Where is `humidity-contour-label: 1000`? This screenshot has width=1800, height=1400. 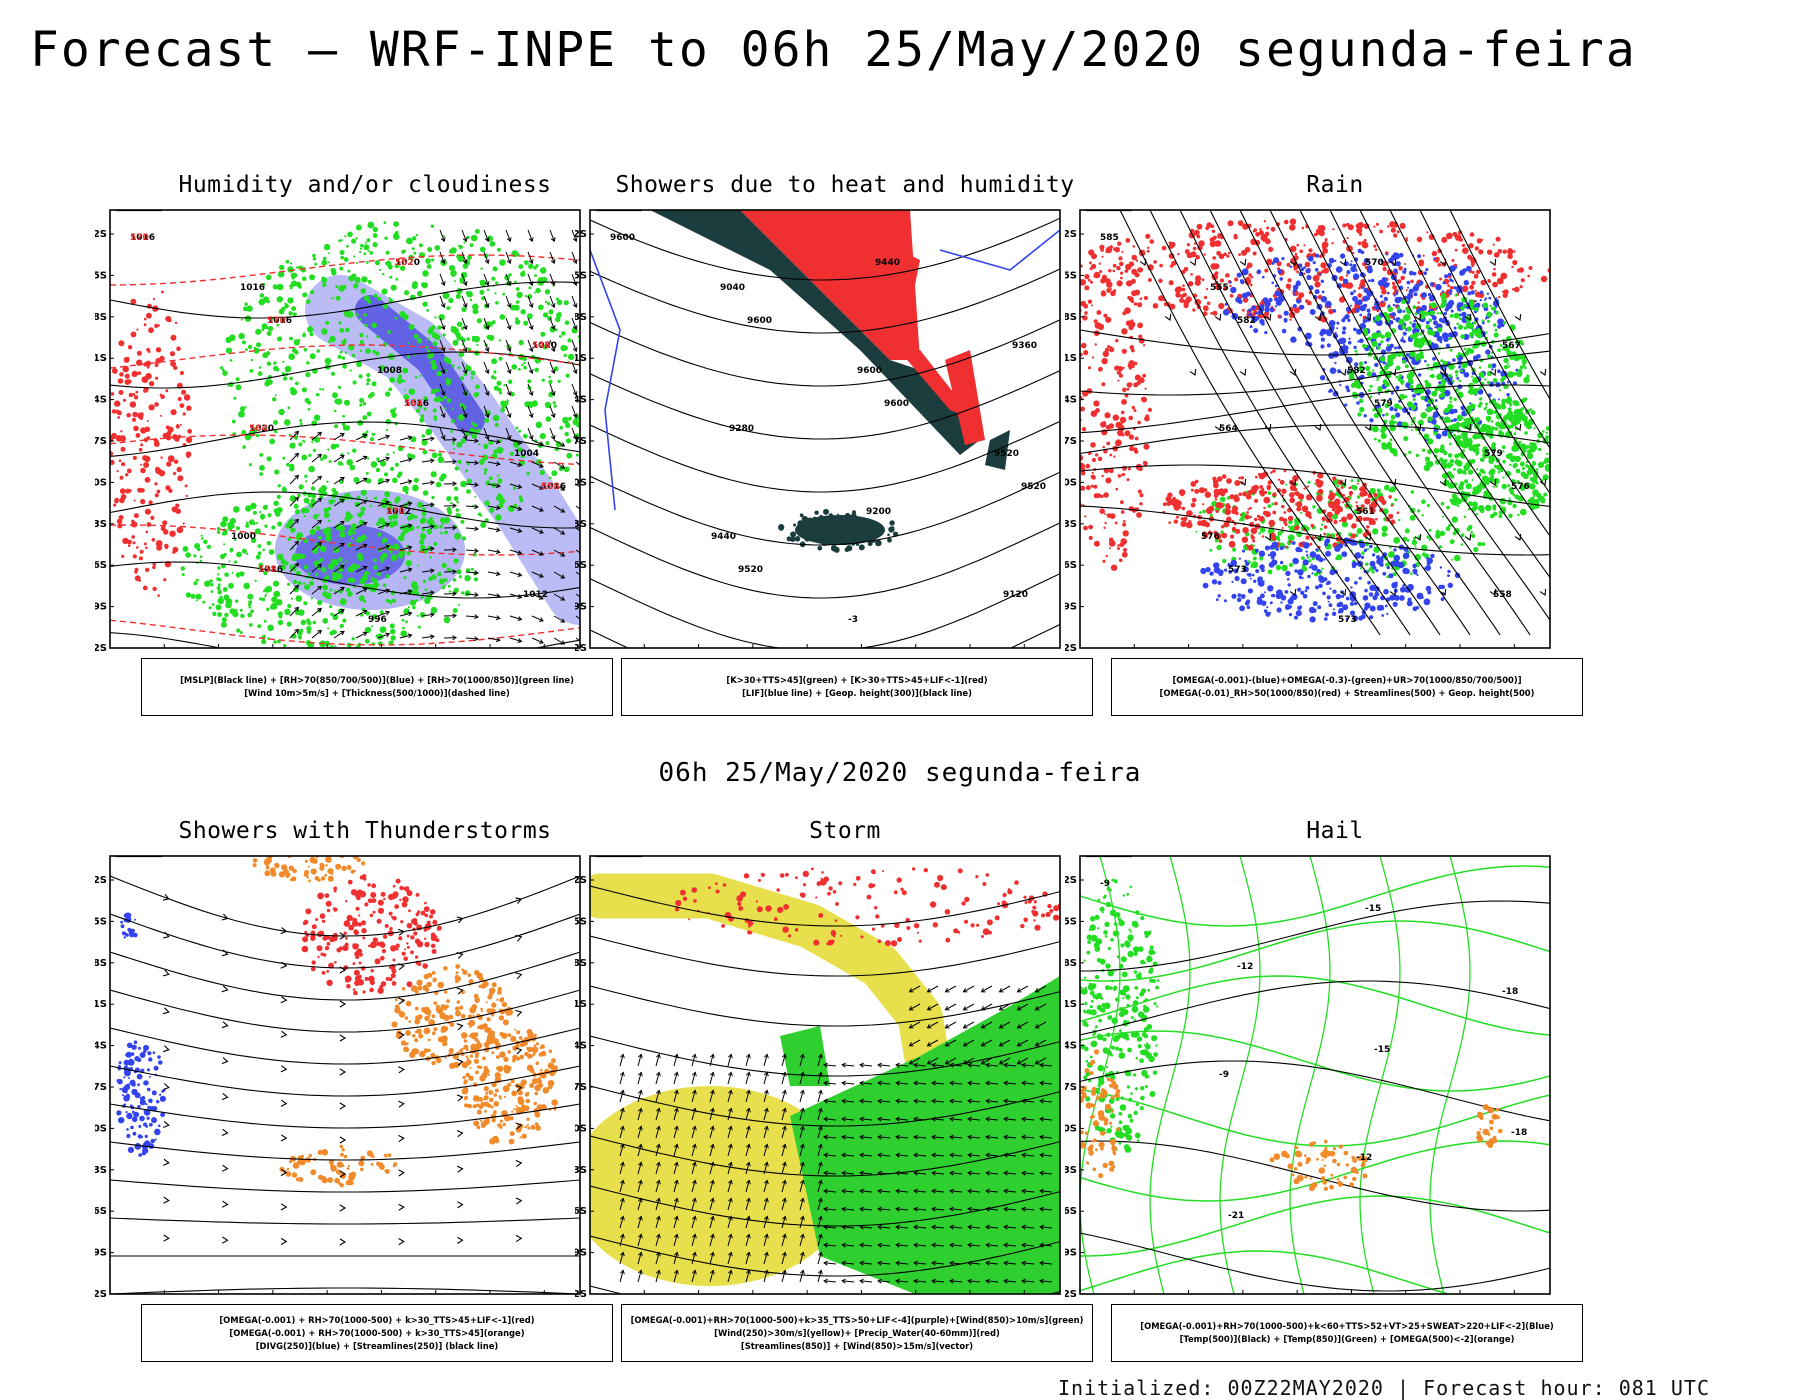
humidity-contour-label: 1000 is located at coordinates (243, 537).